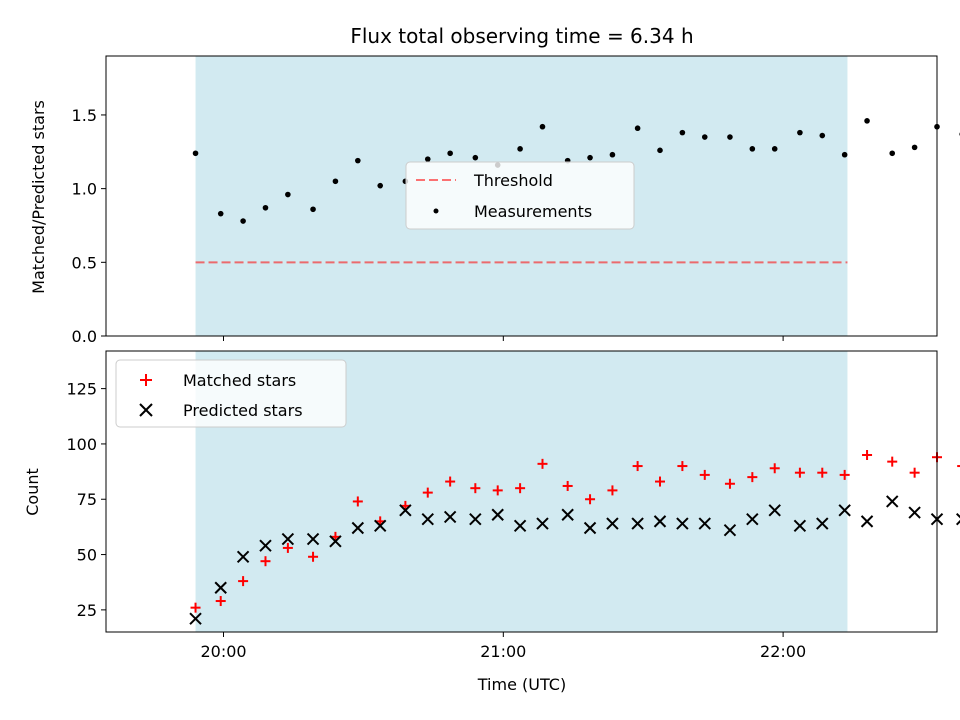 This screenshot has width=960, height=720. What do you see at coordinates (87, 499) in the screenshot?
I see `y-tick-label: 75` at bounding box center [87, 499].